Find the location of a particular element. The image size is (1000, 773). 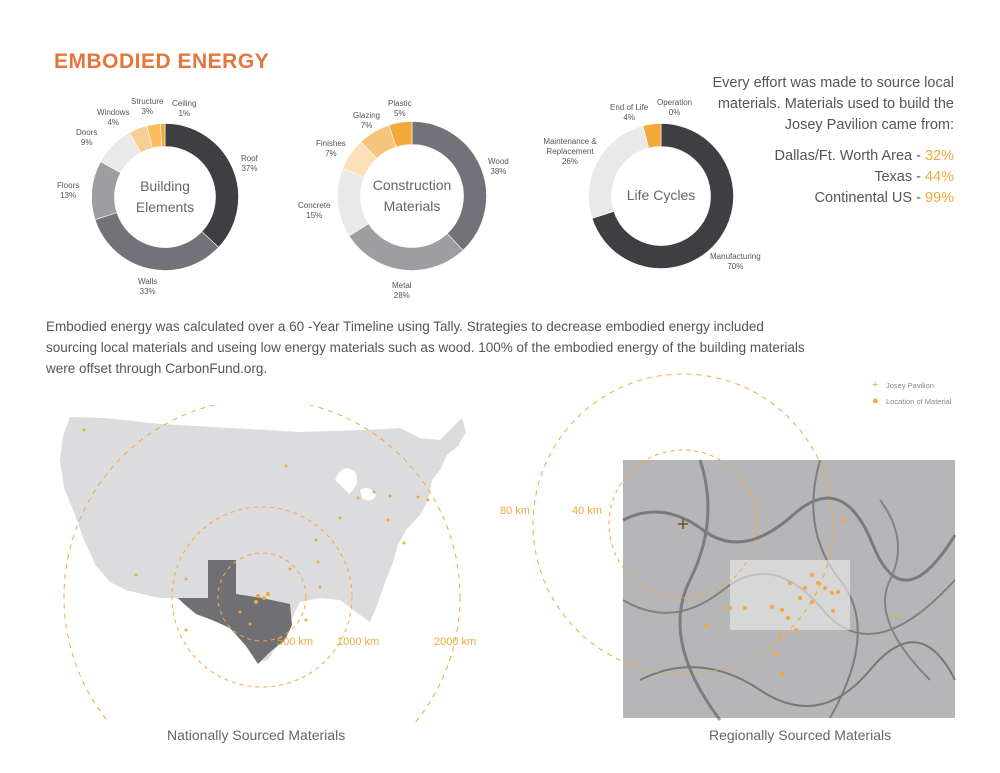

slice-label-wood: Wood 38% is located at coordinates (498, 166).